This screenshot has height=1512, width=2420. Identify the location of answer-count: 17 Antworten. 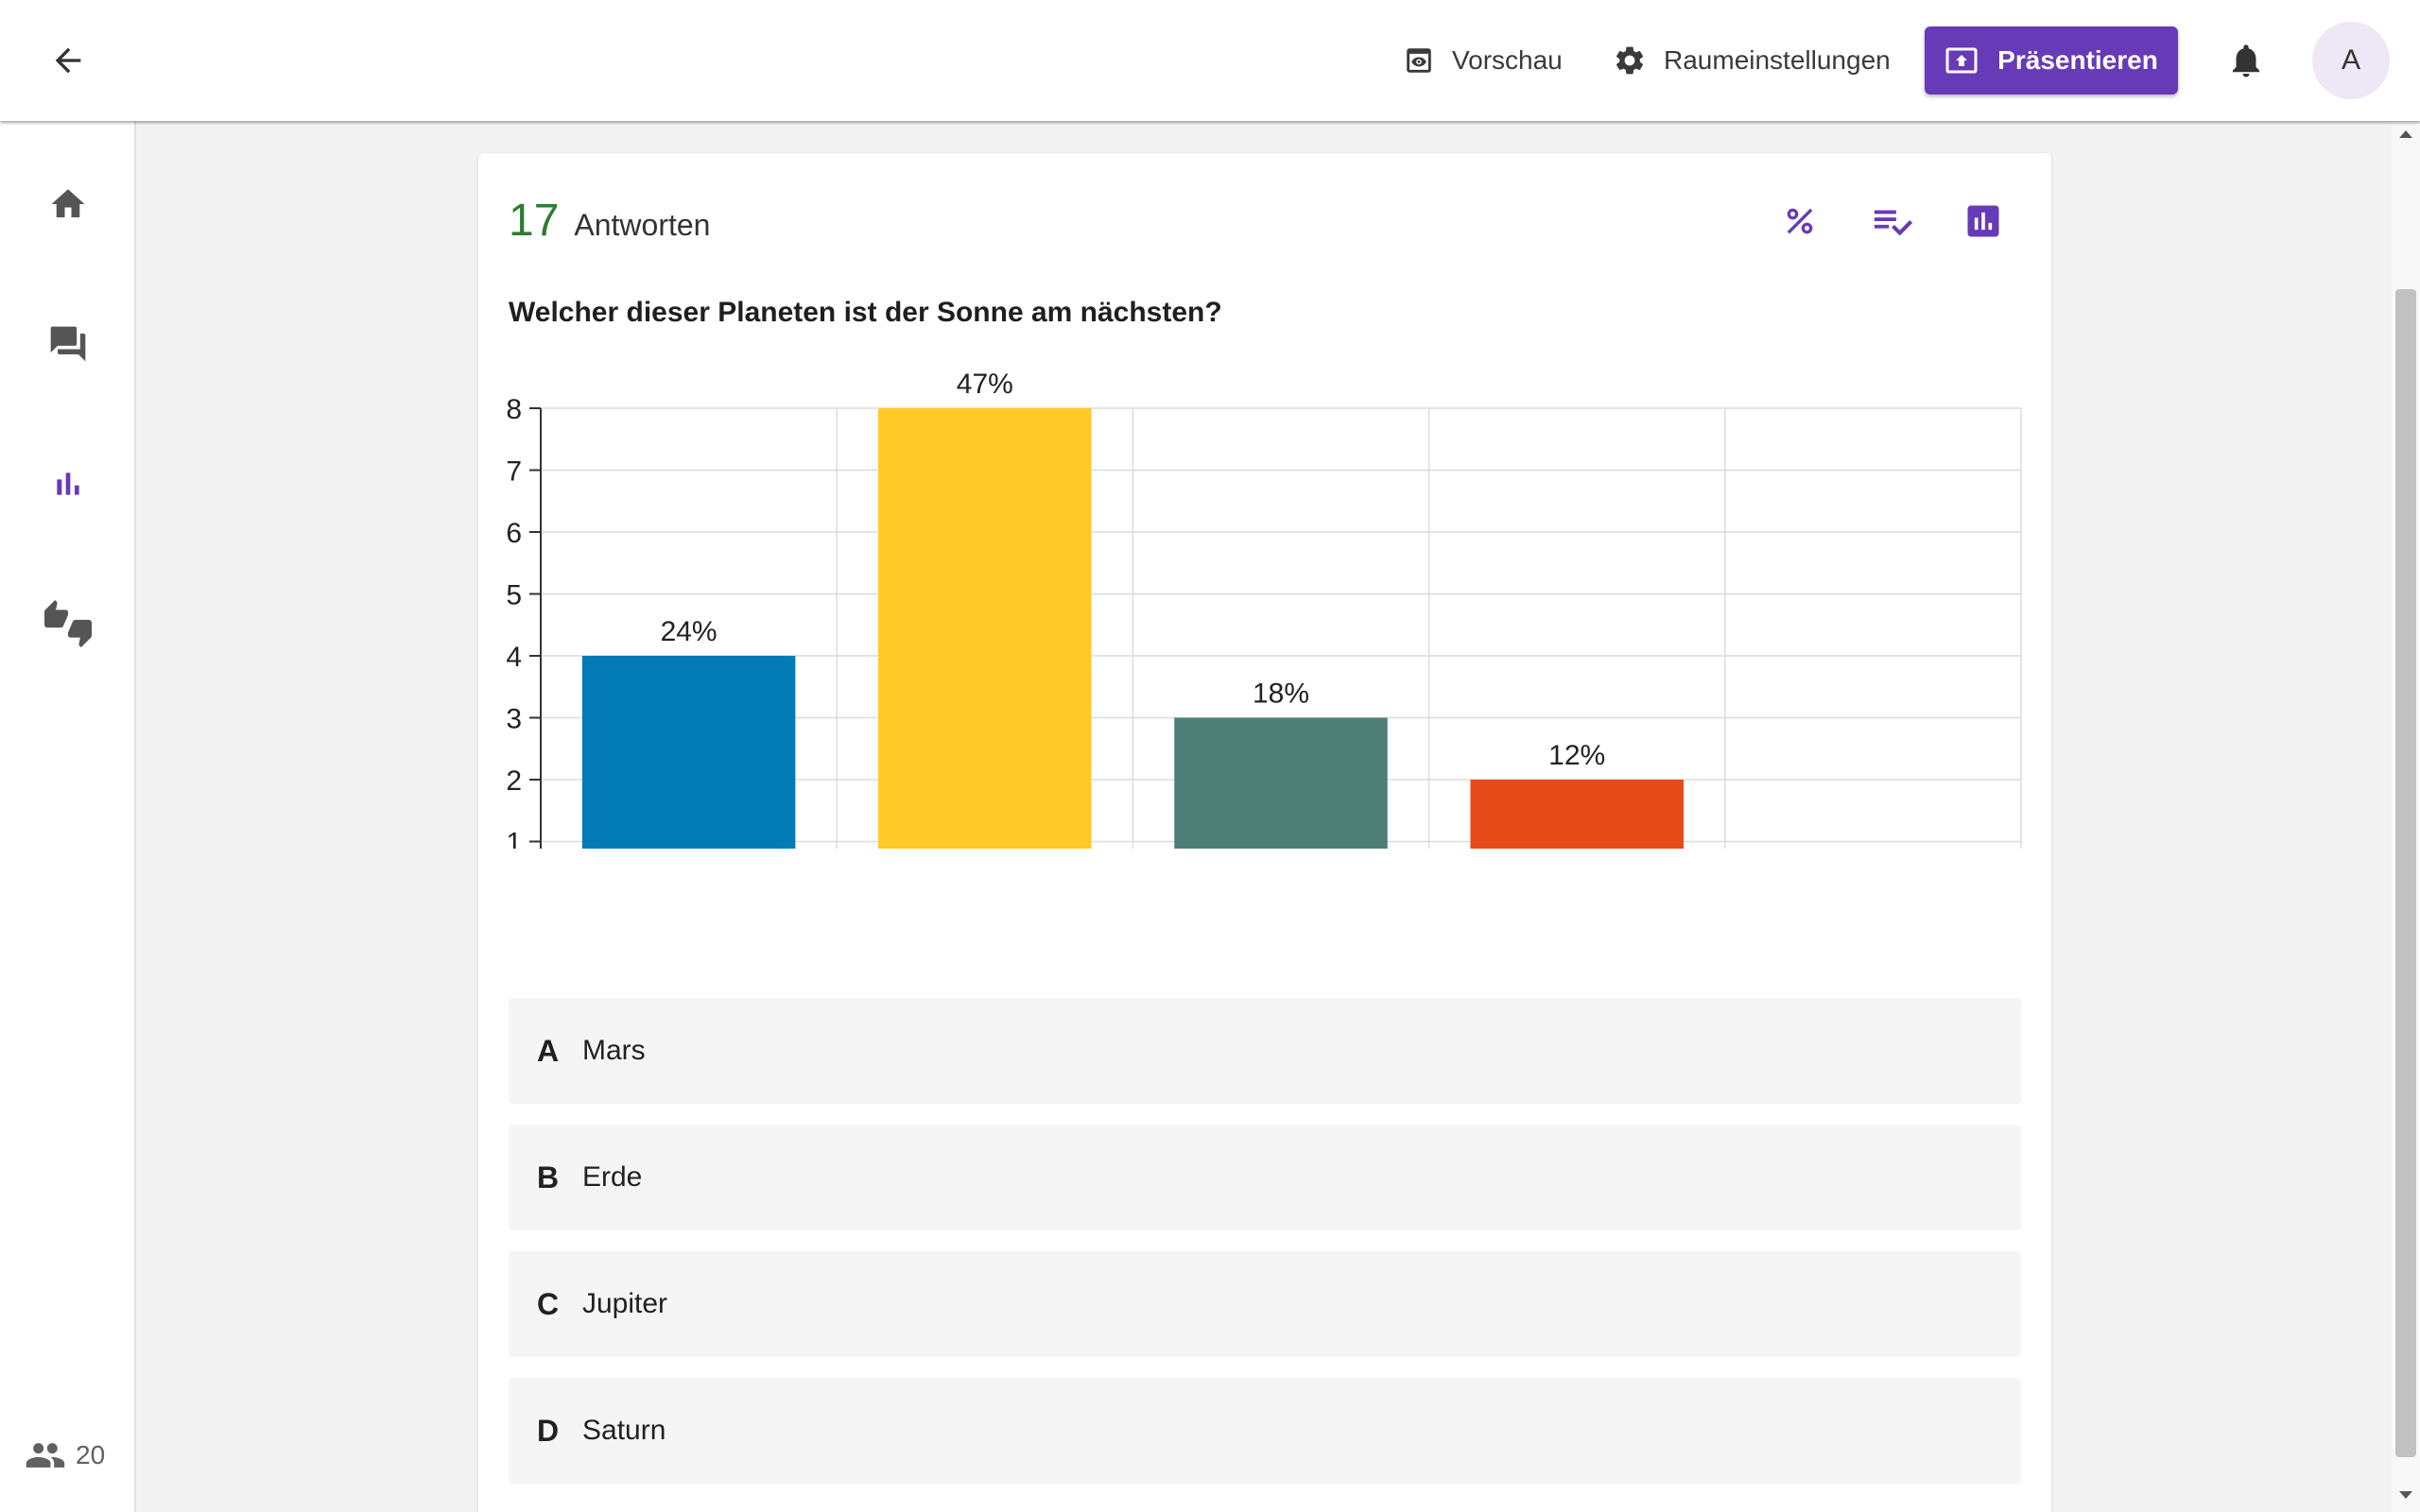
(609, 221).